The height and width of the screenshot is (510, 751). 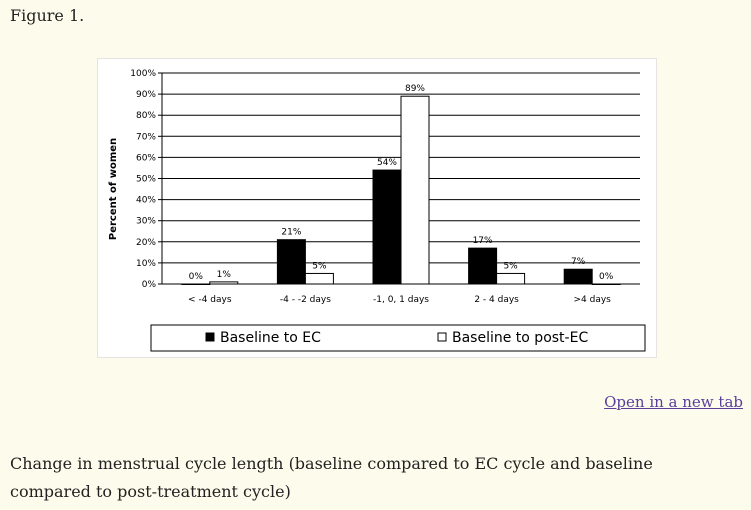 What do you see at coordinates (146, 264) in the screenshot?
I see `y-tick-label: 10%` at bounding box center [146, 264].